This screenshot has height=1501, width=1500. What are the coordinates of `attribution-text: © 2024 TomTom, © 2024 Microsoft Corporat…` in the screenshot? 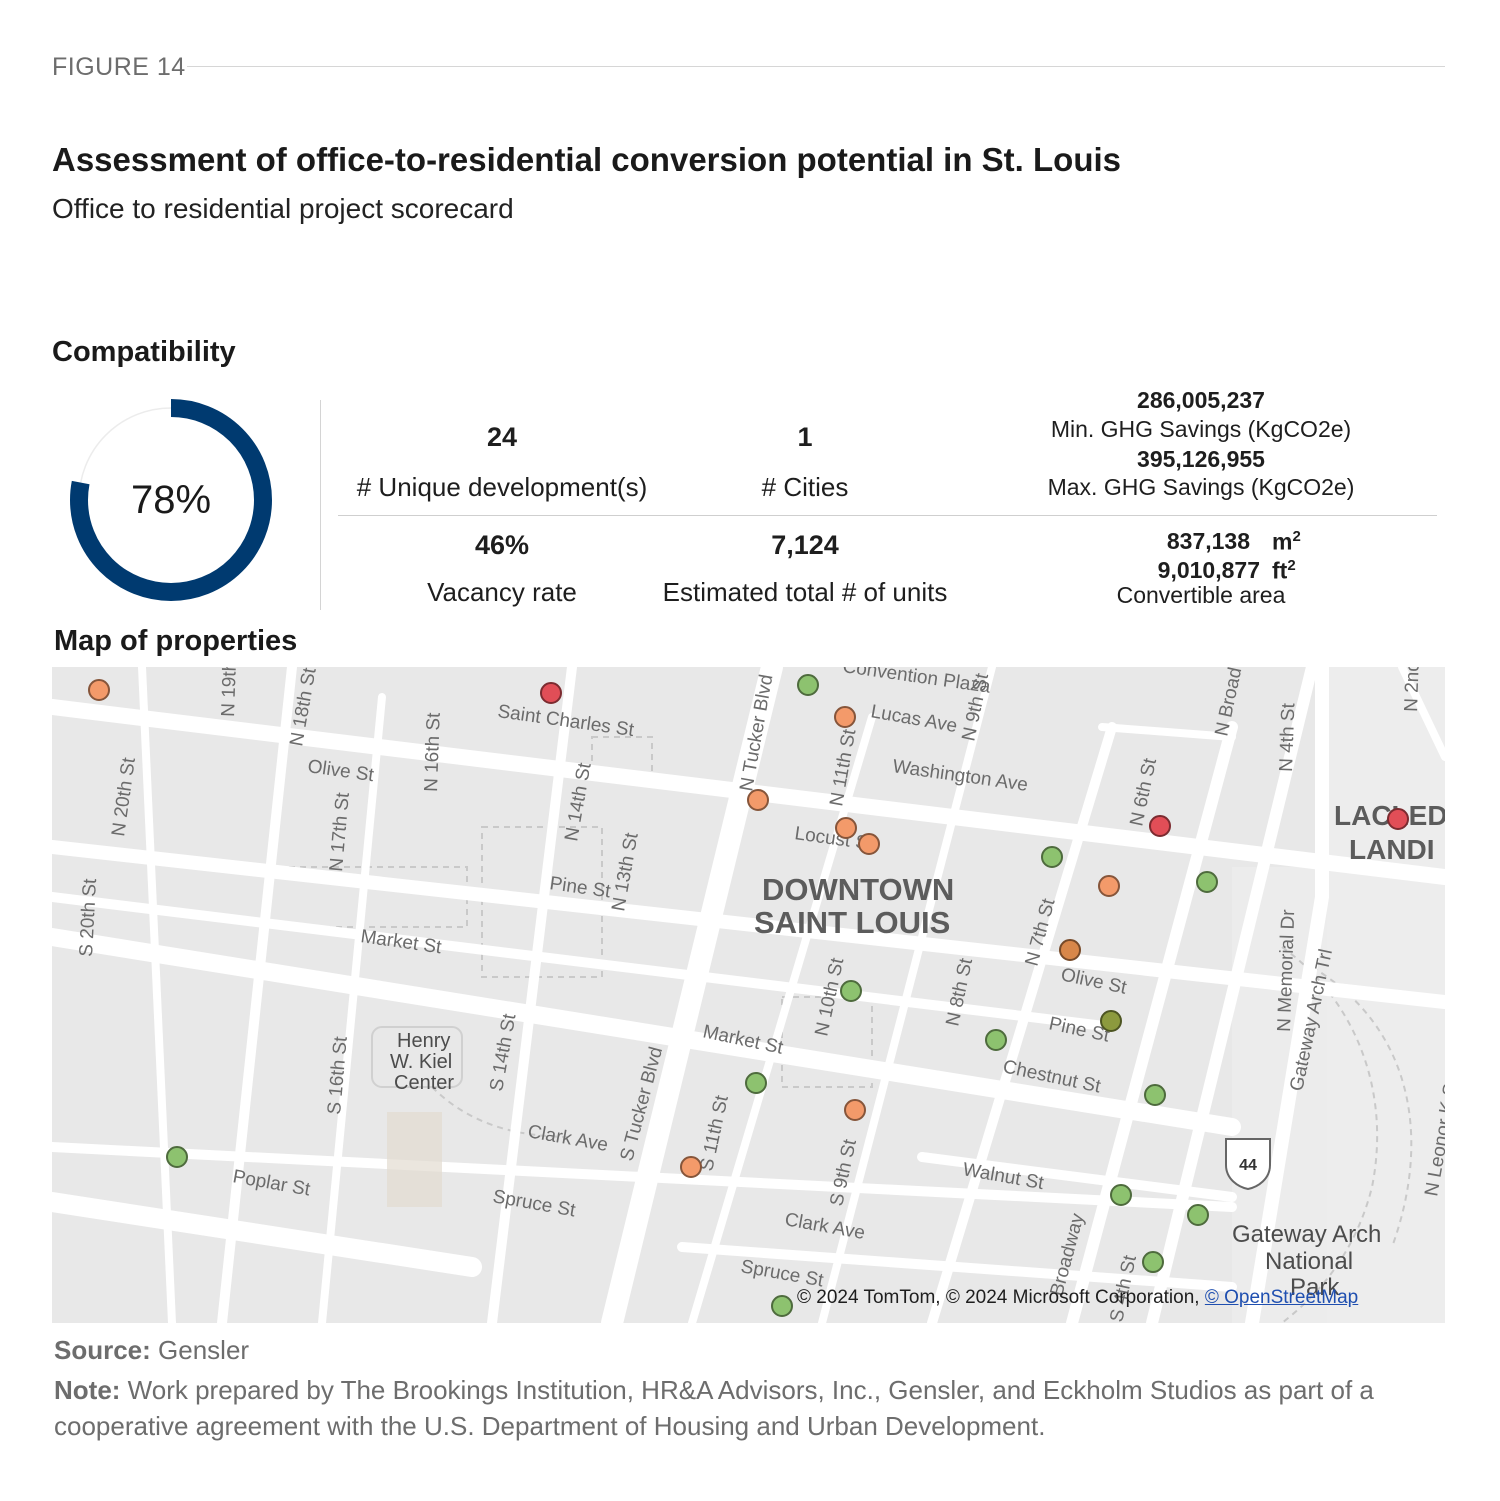 It's located at (998, 1297).